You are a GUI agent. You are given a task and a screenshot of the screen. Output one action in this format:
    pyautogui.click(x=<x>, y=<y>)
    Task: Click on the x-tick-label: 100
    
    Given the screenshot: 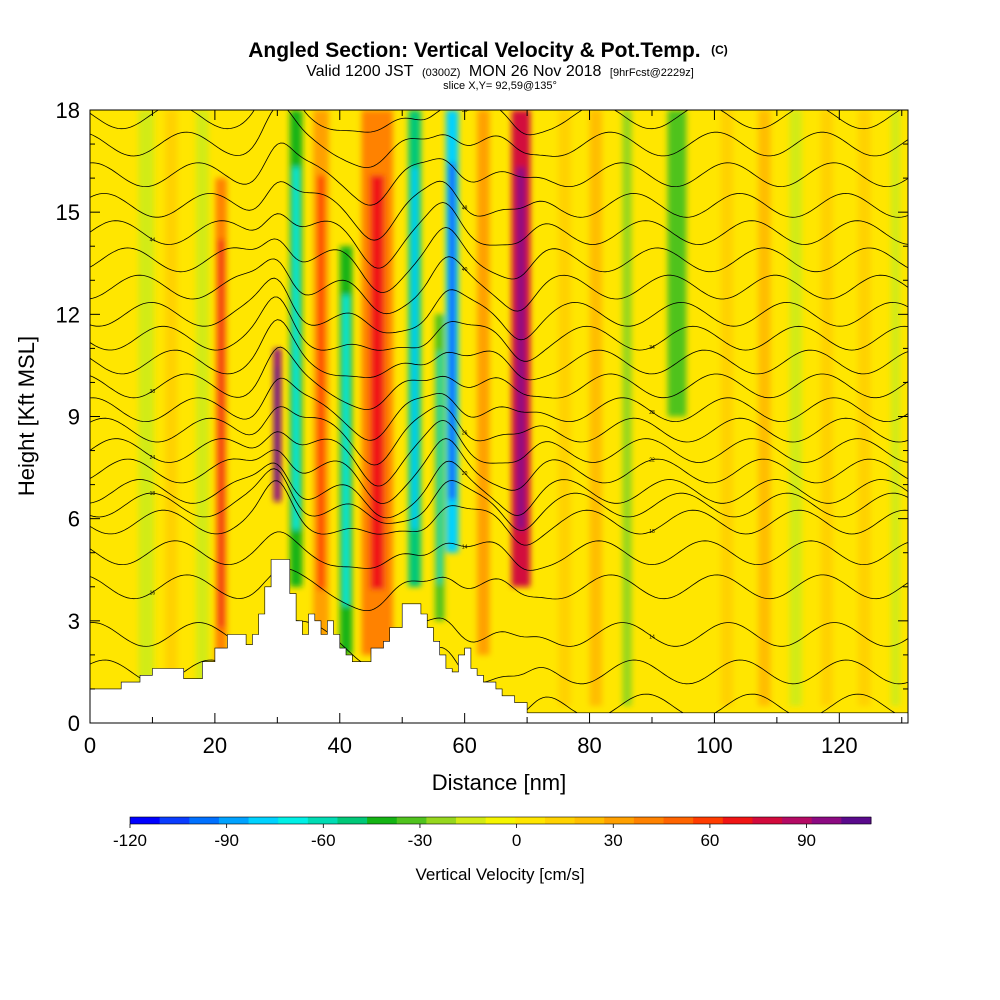 What is the action you would take?
    pyautogui.click(x=714, y=745)
    